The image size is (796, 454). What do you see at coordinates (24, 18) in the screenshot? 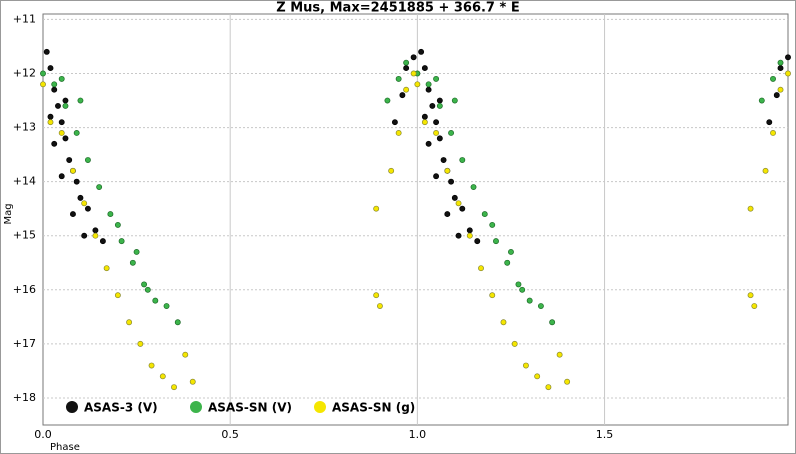
I see `y-tick-label: +11` at bounding box center [24, 18].